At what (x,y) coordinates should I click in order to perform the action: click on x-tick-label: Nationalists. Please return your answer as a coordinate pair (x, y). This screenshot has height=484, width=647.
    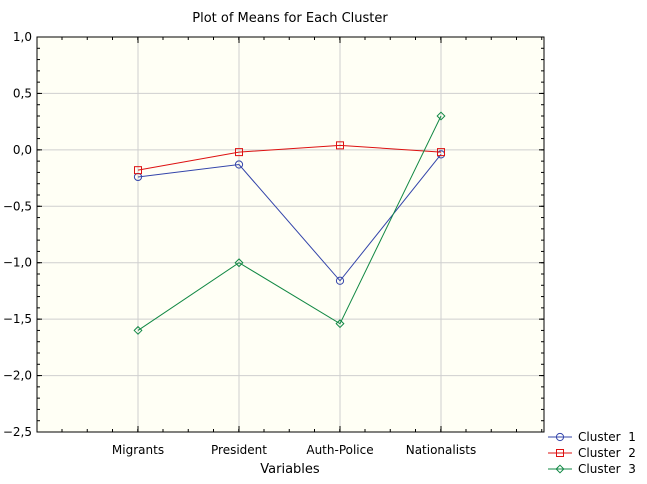
    Looking at the image, I should click on (441, 450).